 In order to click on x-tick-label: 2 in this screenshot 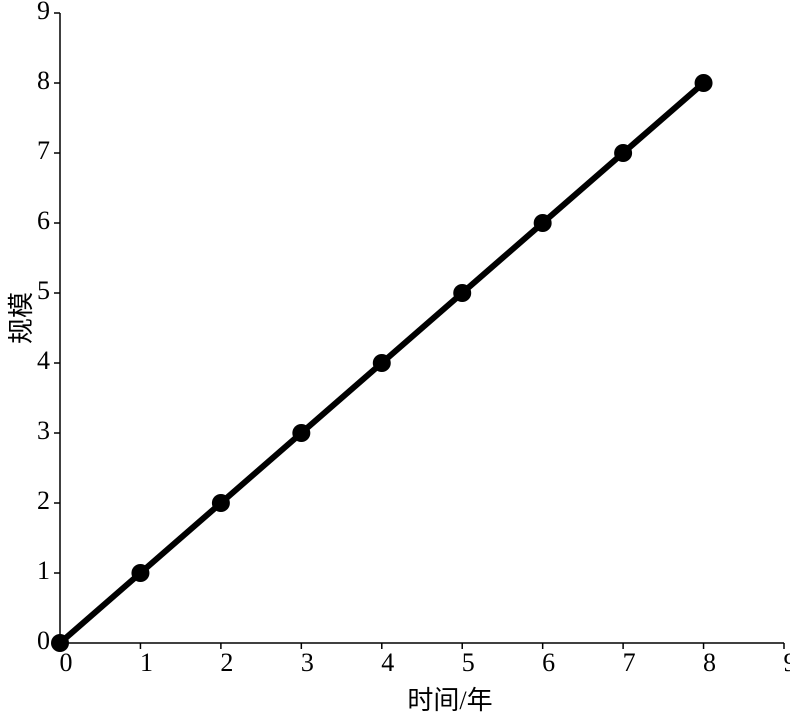, I will do `click(226, 662)`.